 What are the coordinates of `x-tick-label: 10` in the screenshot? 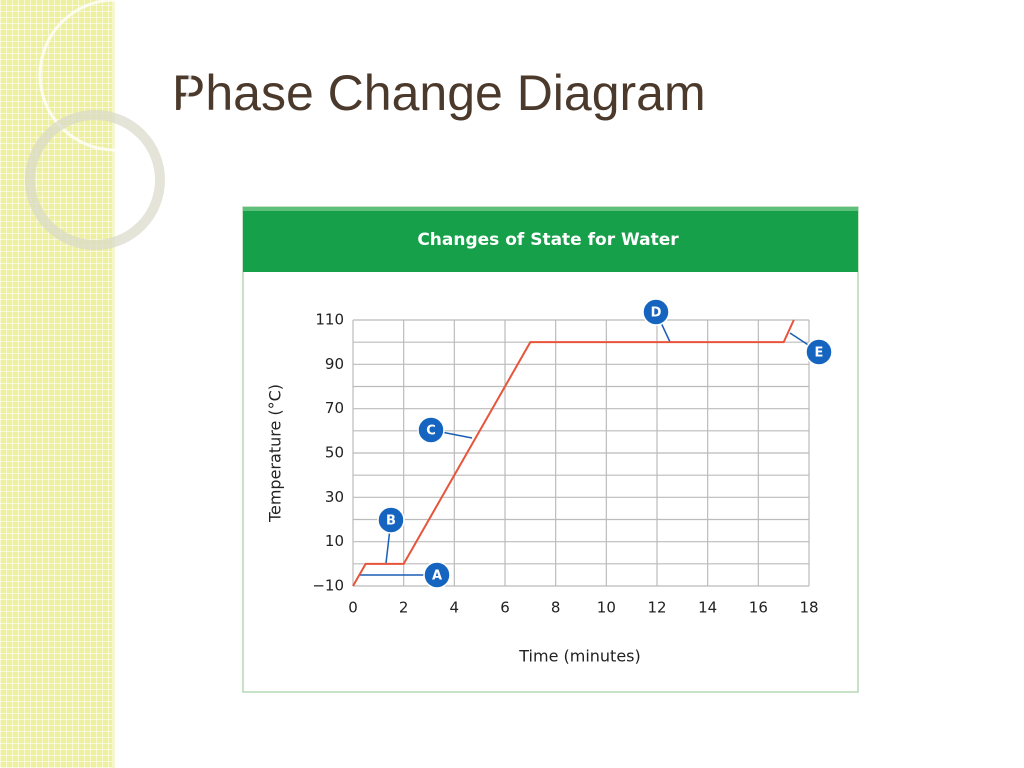 It's located at (606, 608).